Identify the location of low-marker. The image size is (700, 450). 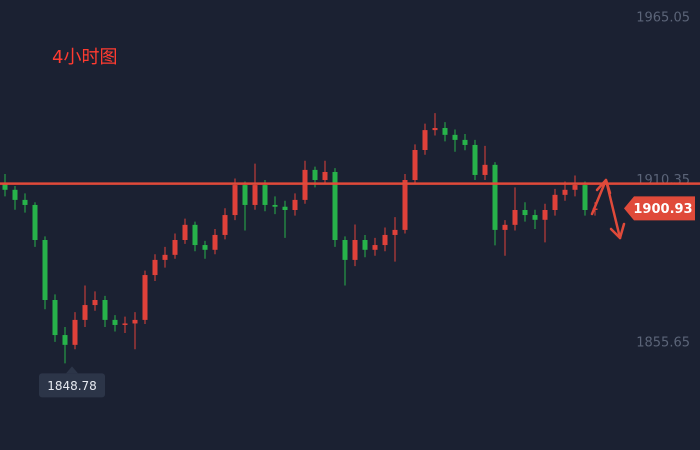
(72, 370).